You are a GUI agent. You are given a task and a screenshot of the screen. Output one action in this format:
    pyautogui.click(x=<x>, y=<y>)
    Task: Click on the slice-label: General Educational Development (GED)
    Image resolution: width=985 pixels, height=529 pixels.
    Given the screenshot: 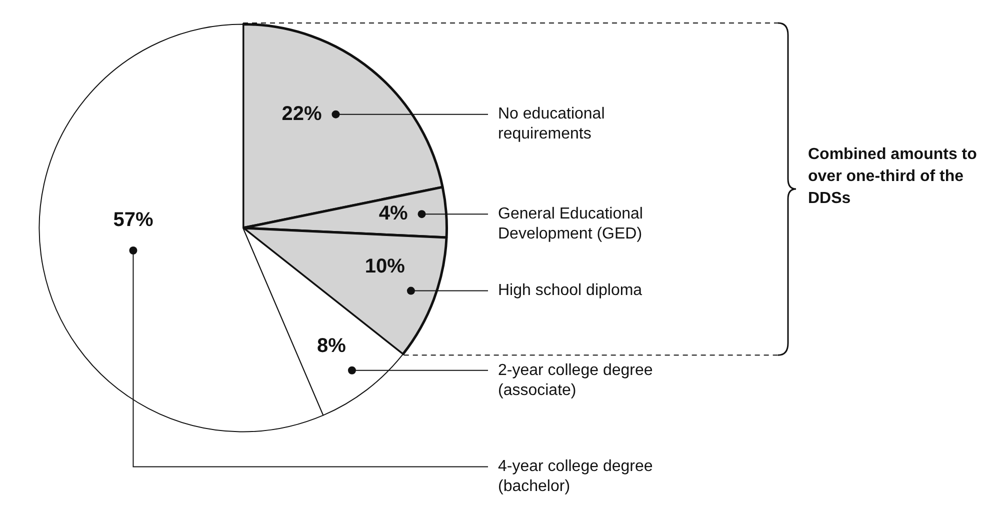 What is the action you would take?
    pyautogui.click(x=570, y=223)
    